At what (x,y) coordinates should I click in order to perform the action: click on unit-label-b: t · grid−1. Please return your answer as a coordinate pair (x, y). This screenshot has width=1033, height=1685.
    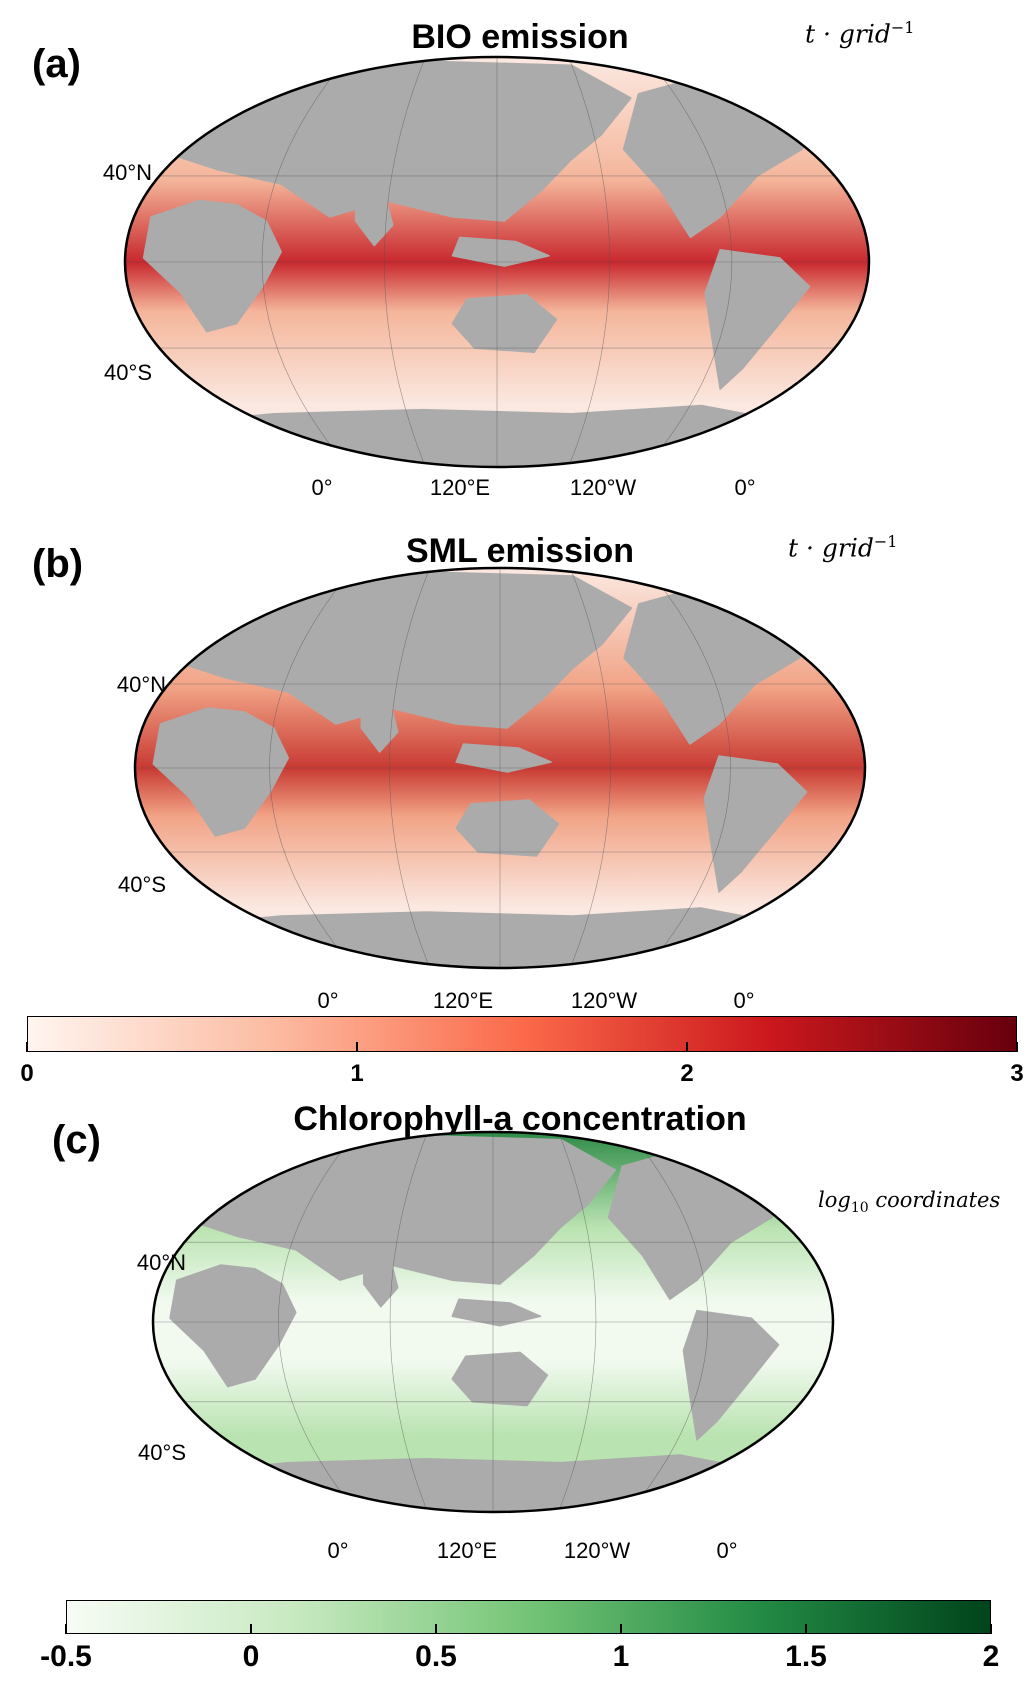
    Looking at the image, I should click on (843, 547).